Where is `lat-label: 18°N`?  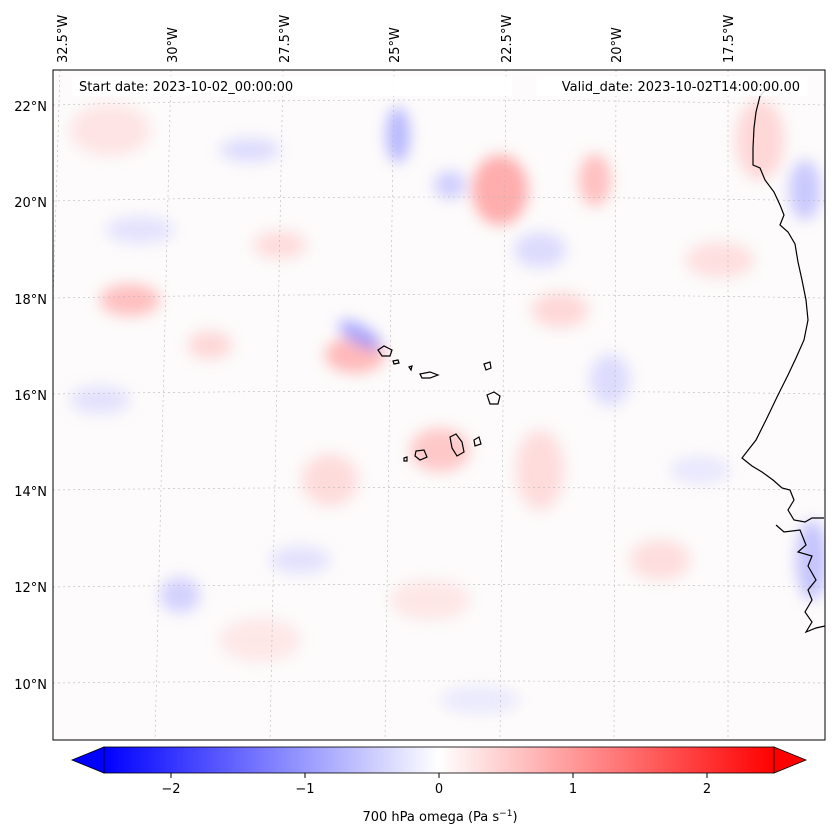 lat-label: 18°N is located at coordinates (30, 300).